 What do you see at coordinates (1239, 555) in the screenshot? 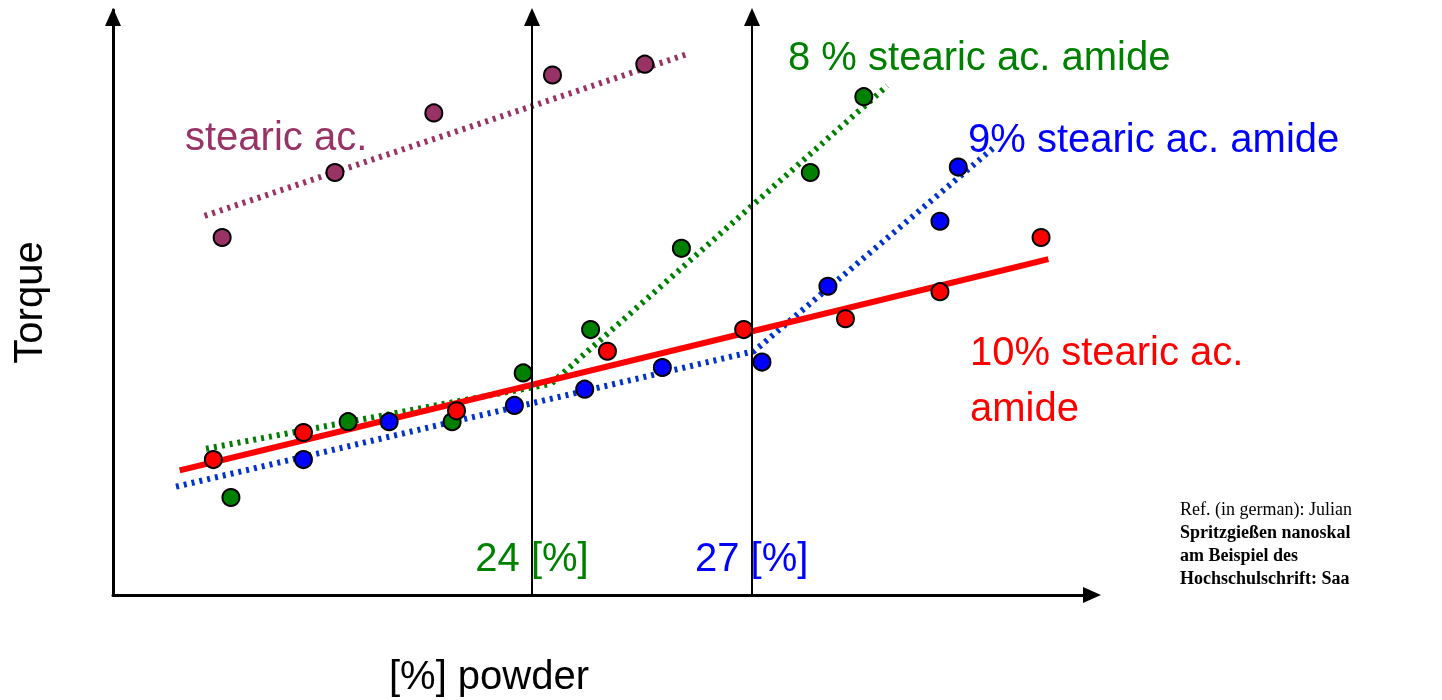
I see `text: am Beispiel des` at bounding box center [1239, 555].